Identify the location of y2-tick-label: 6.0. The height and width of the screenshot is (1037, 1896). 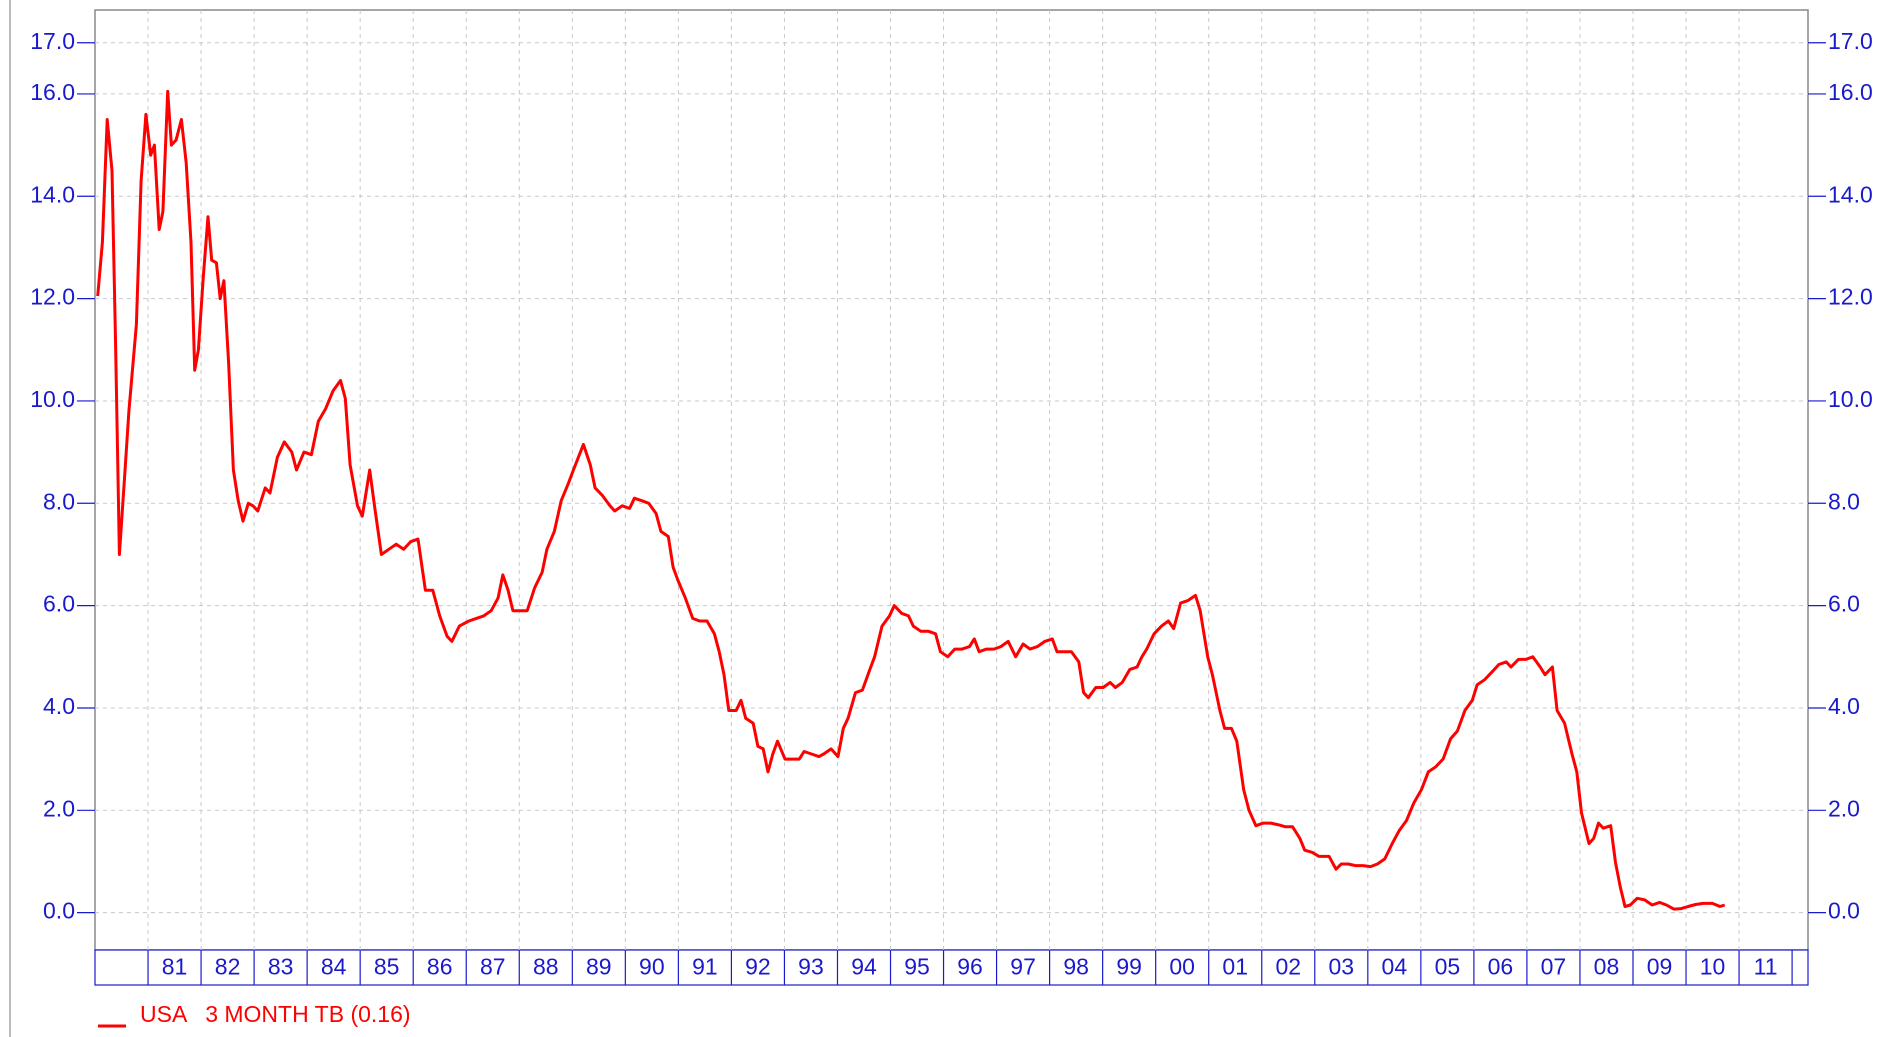
(1844, 604).